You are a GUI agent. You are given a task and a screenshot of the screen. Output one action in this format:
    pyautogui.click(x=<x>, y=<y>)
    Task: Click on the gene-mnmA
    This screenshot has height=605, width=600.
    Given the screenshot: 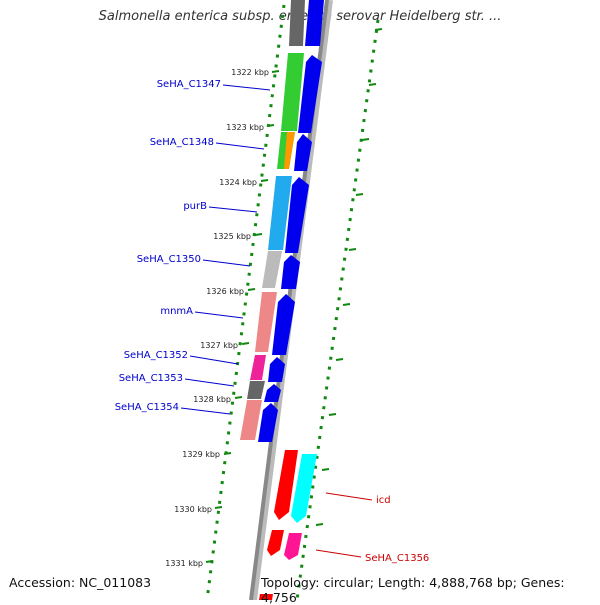 What is the action you would take?
    pyautogui.click(x=283, y=324)
    